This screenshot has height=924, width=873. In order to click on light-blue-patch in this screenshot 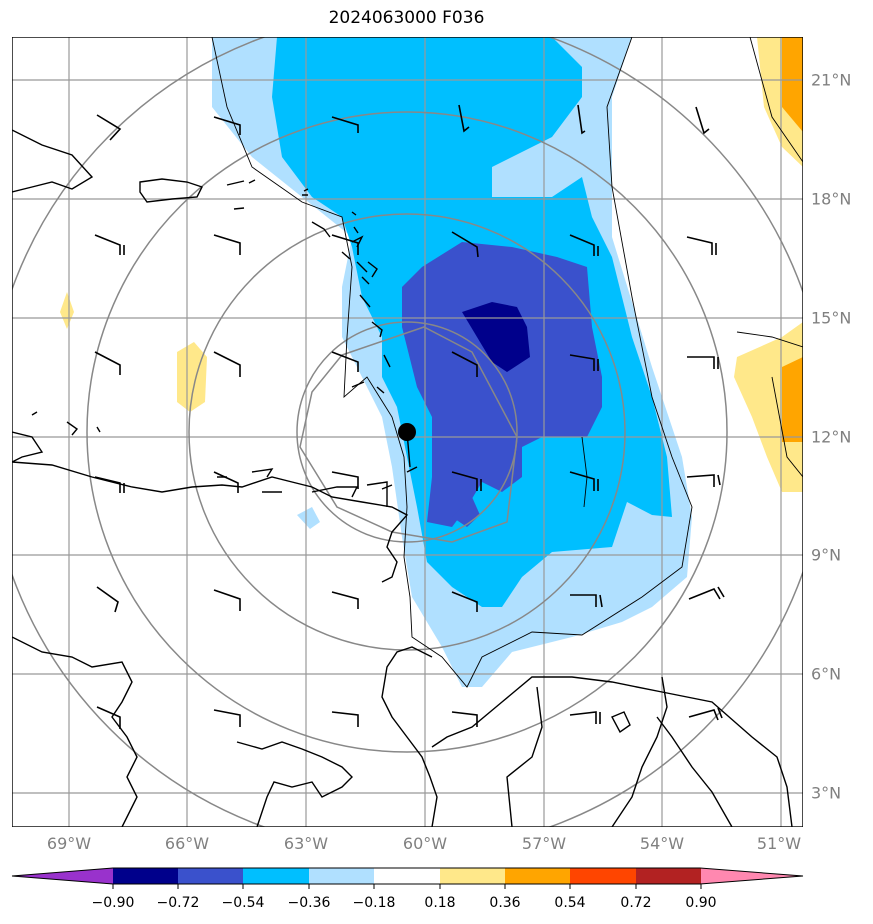, I will do `click(308, 518)`.